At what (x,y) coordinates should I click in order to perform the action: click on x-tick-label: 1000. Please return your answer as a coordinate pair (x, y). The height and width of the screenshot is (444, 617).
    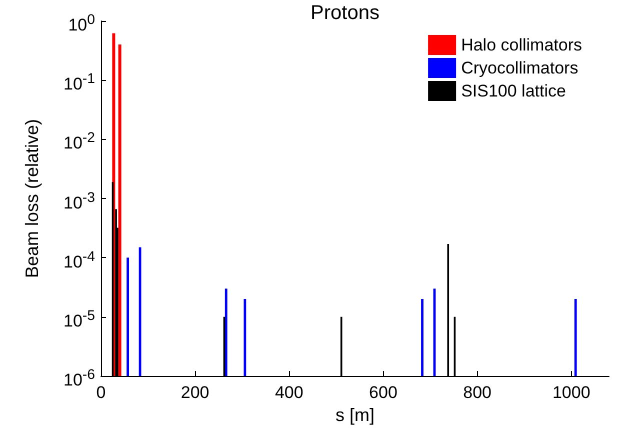
    Looking at the image, I should click on (571, 392).